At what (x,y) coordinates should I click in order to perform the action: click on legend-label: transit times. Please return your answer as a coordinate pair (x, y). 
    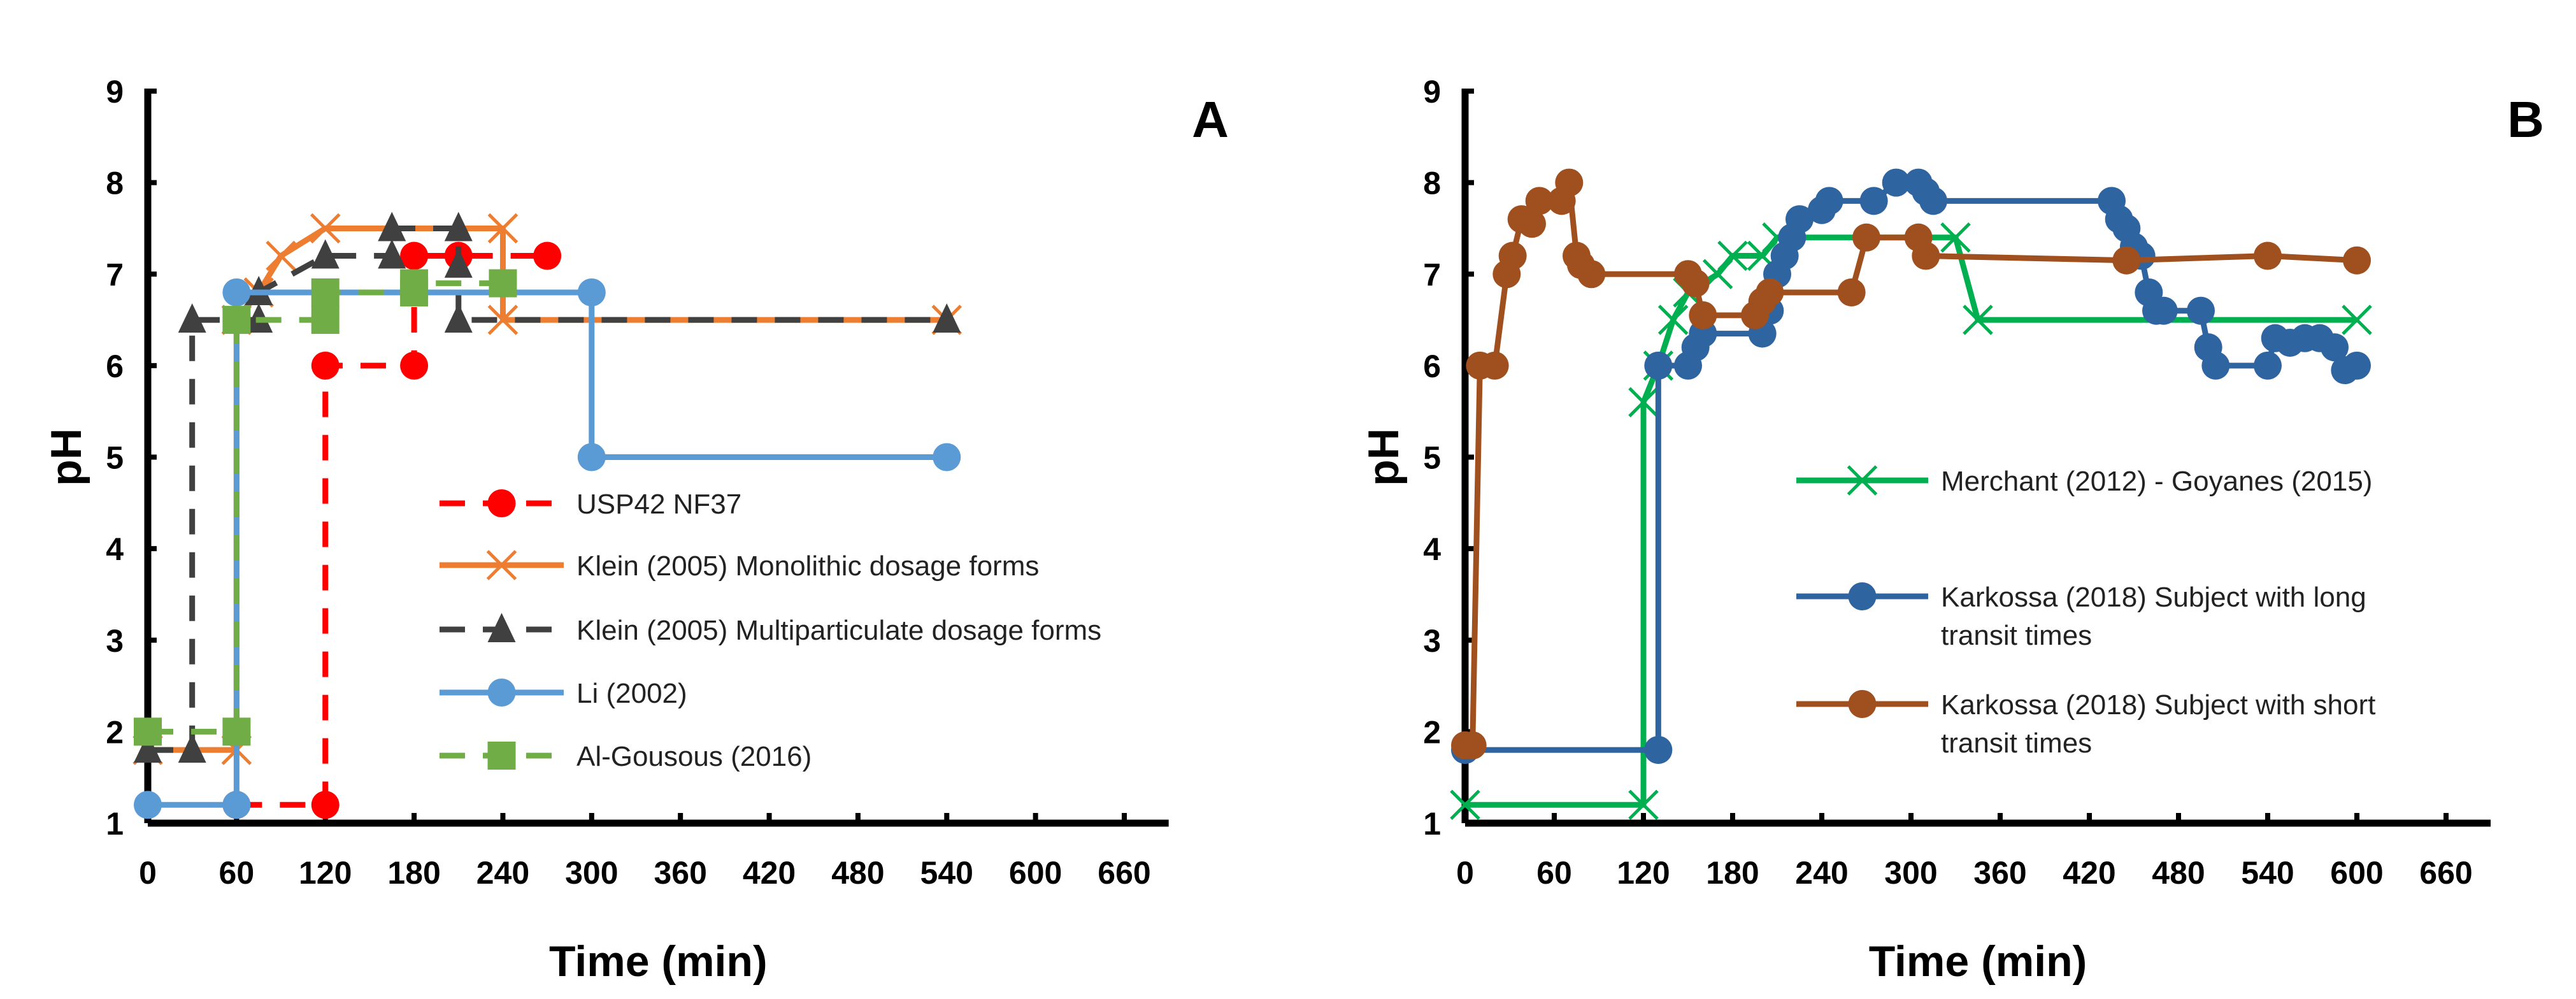
    Looking at the image, I should click on (2017, 635).